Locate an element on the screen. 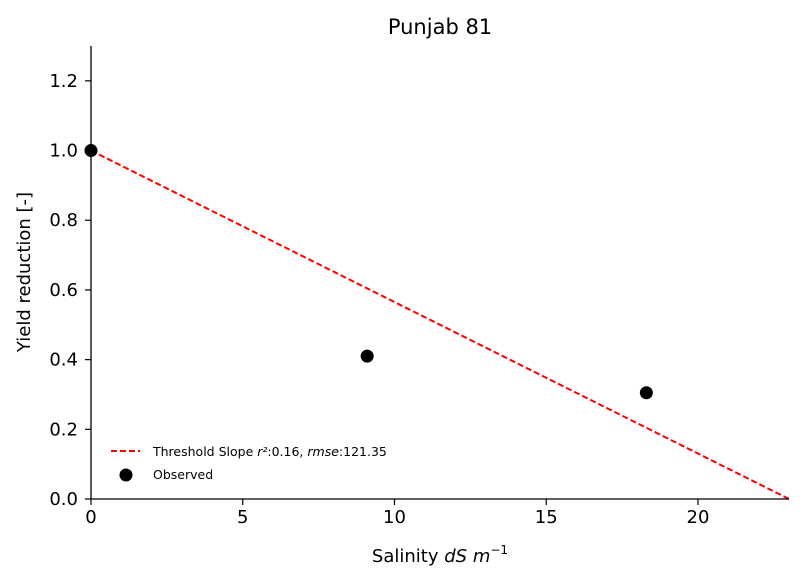  x-tick-label: 0 is located at coordinates (90, 517).